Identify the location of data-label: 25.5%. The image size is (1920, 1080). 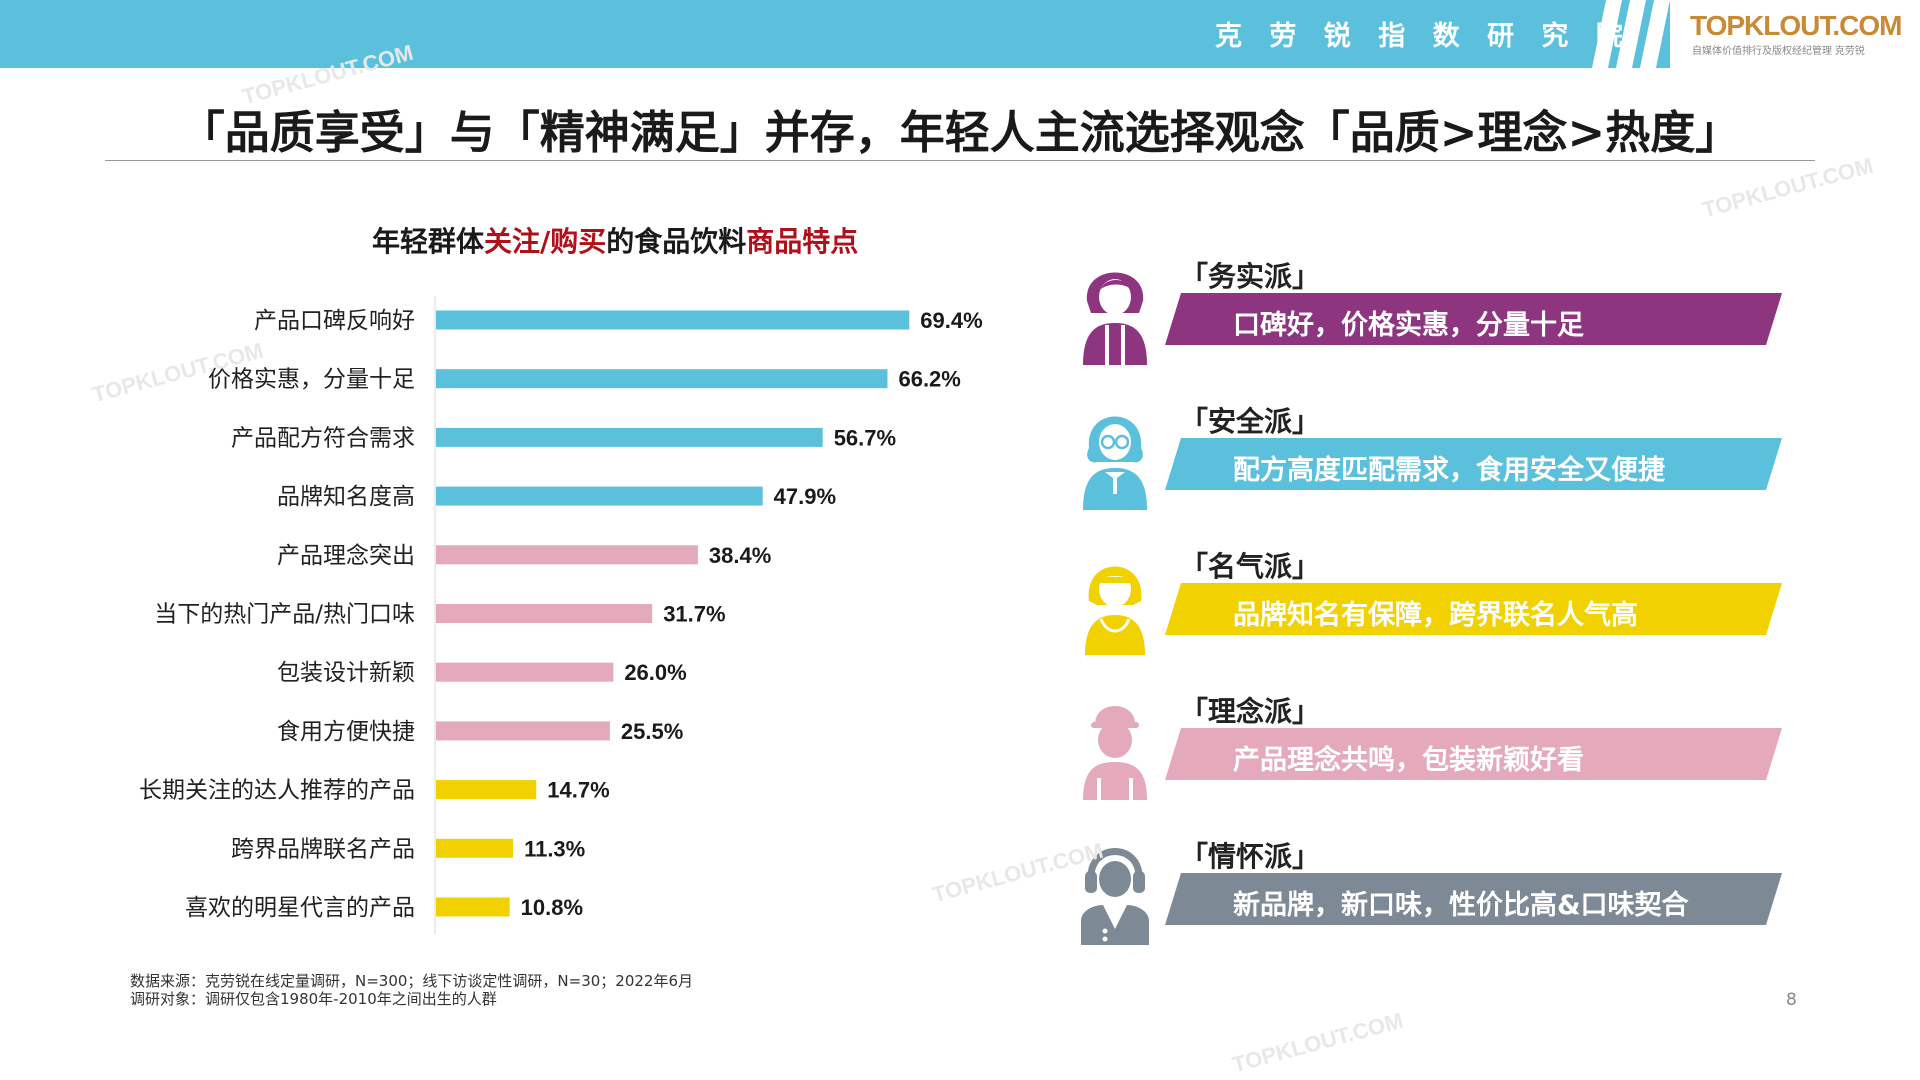
(652, 731).